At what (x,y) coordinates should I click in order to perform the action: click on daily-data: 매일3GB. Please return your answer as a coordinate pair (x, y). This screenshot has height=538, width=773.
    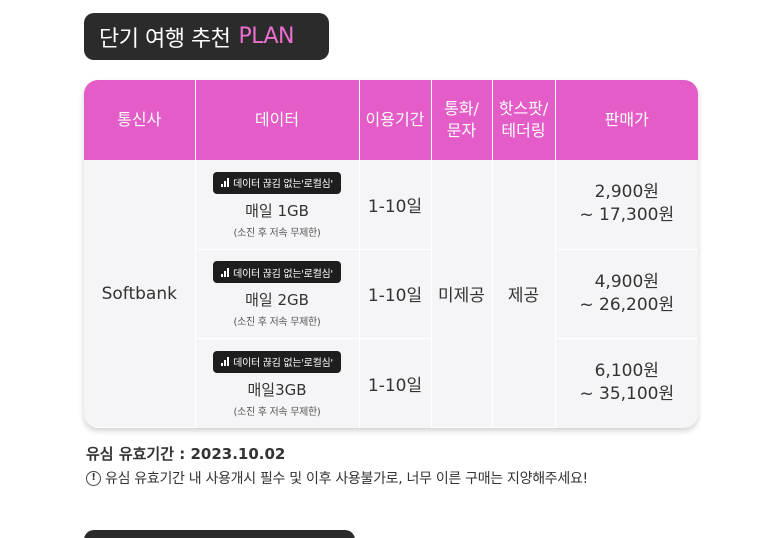
    Looking at the image, I should click on (277, 389).